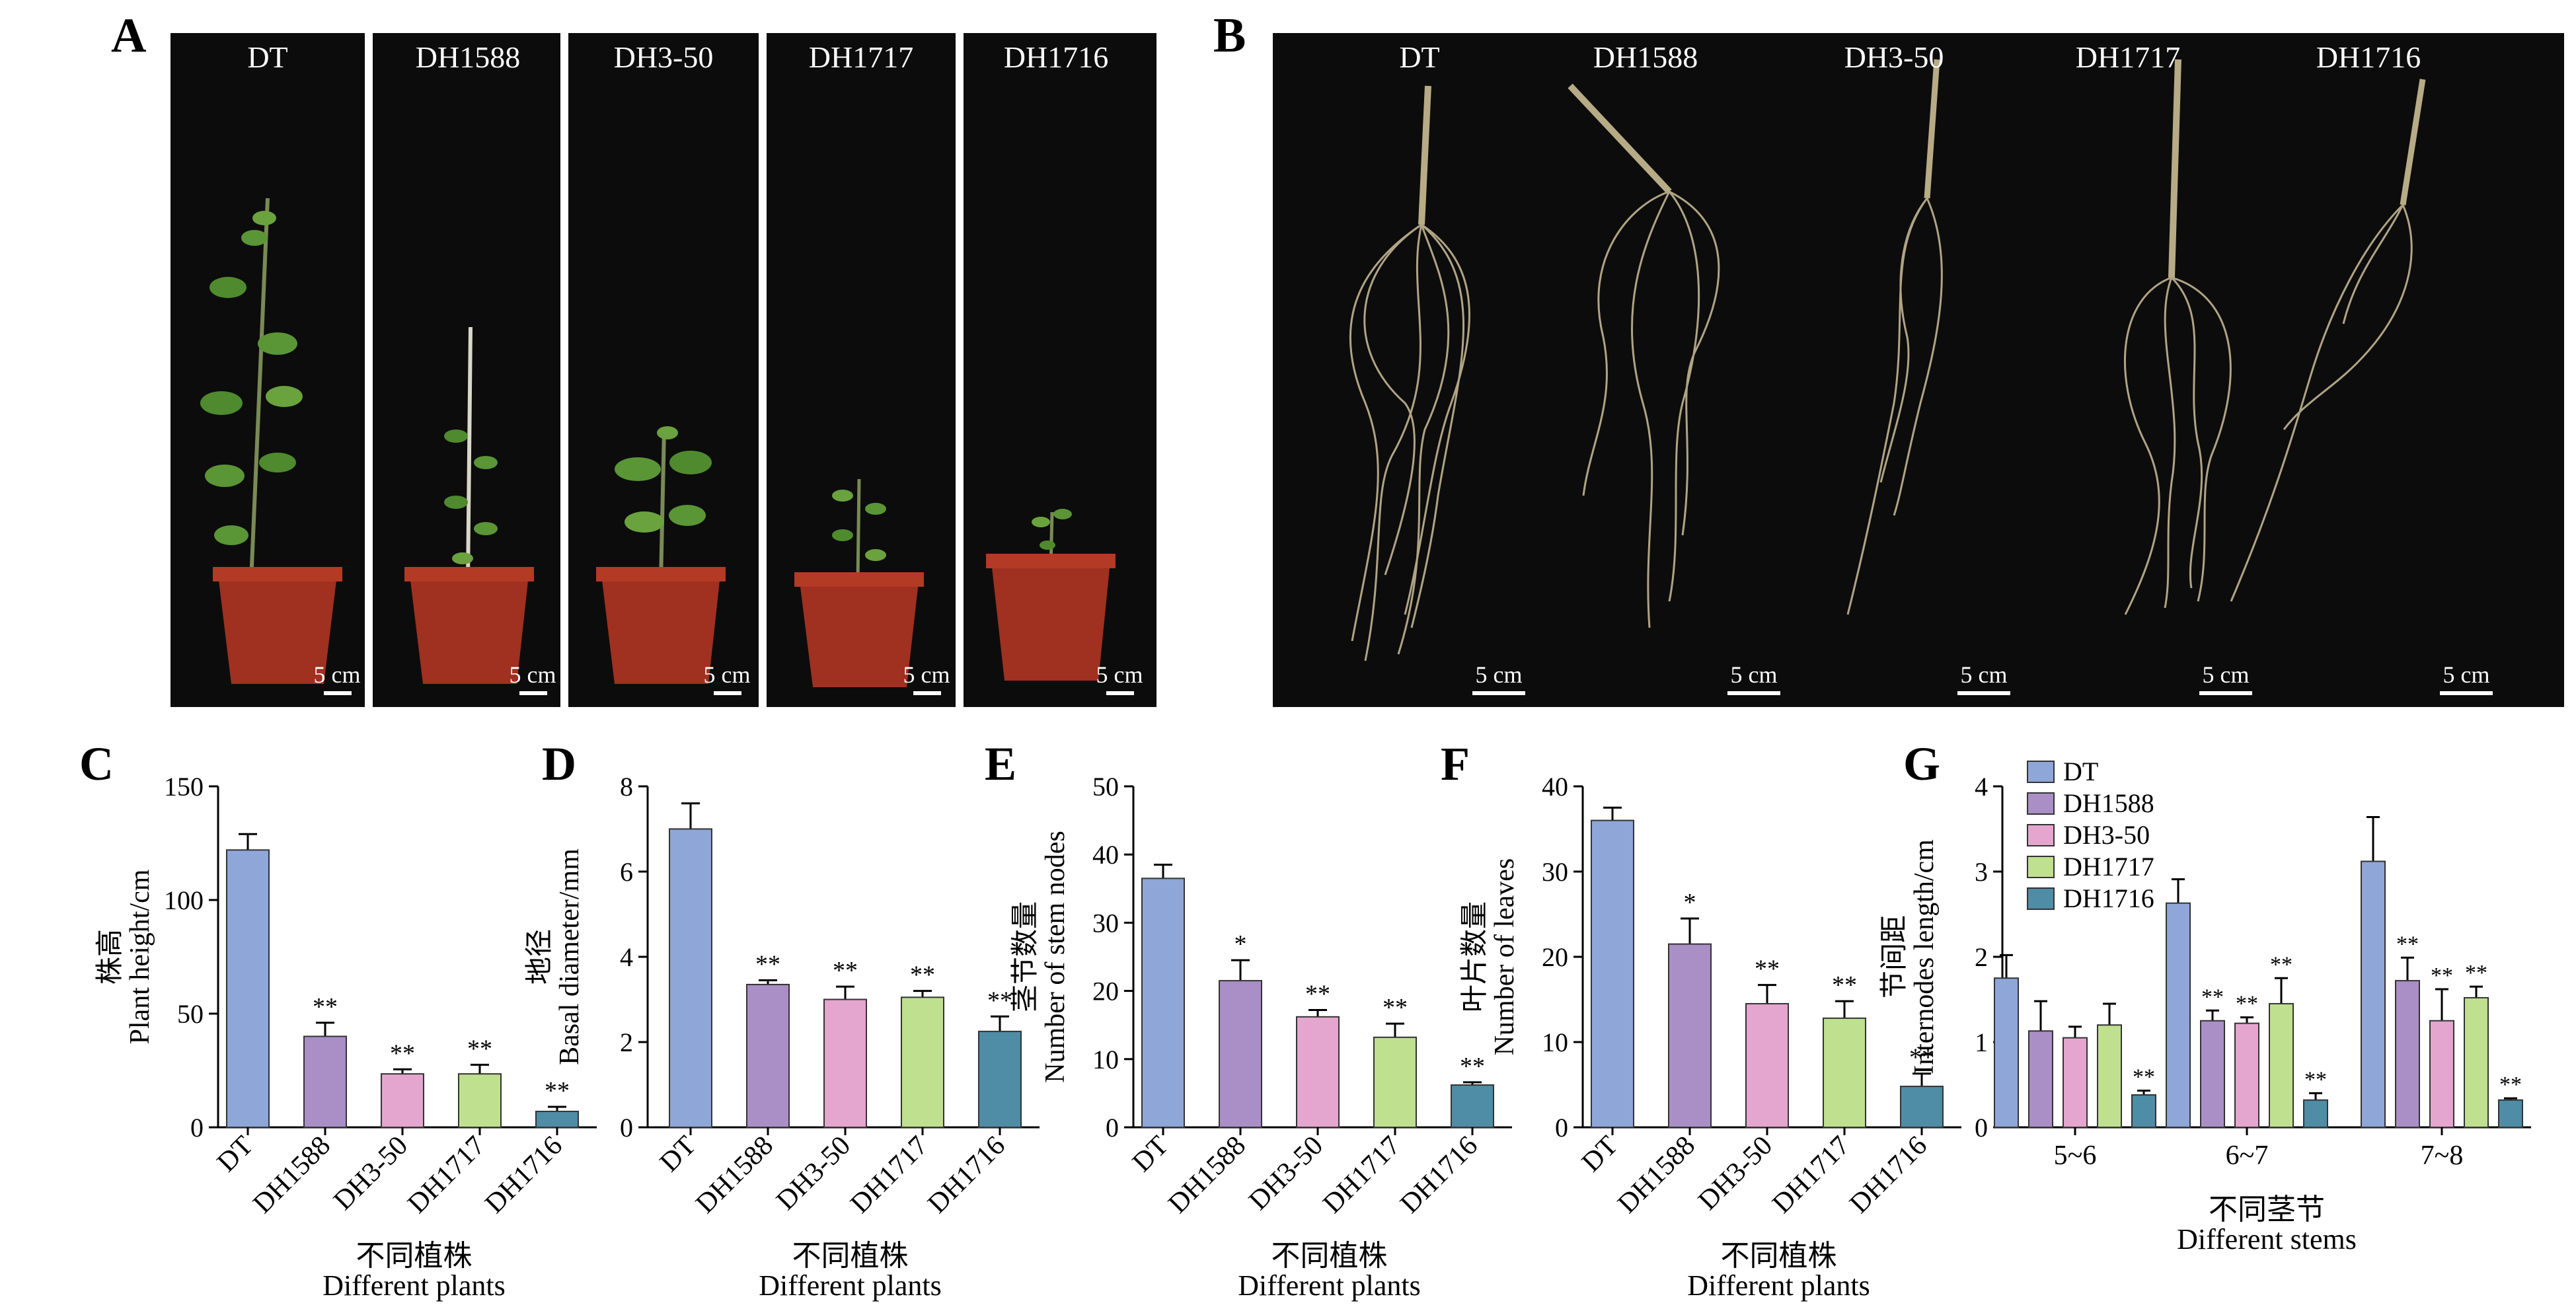  I want to click on scale-a-5: 5 cm, so click(1119, 674).